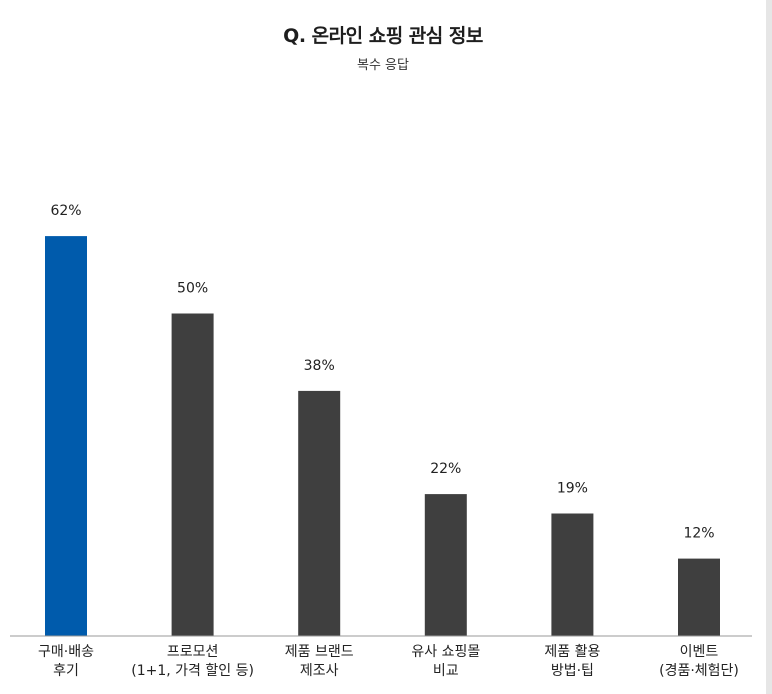 The width and height of the screenshot is (772, 694). Describe the element at coordinates (192, 671) in the screenshot. I see `category-label-2-line-2: (1+1, 가격 할인 등)` at that location.